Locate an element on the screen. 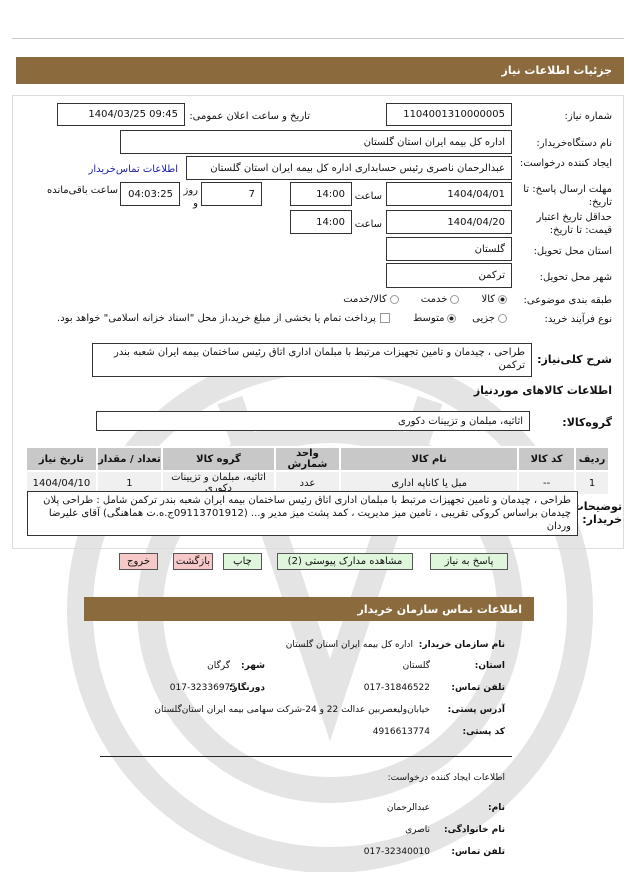  org-label: نام سازمان خریدار: is located at coordinates (461, 645).